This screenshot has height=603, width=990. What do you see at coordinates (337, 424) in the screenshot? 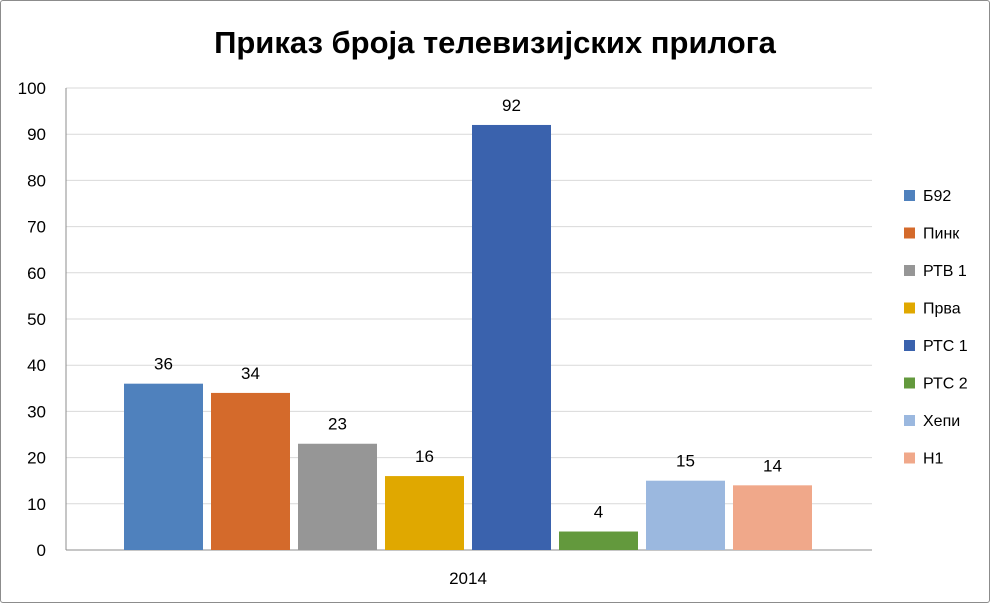
I see `data-label: 23` at bounding box center [337, 424].